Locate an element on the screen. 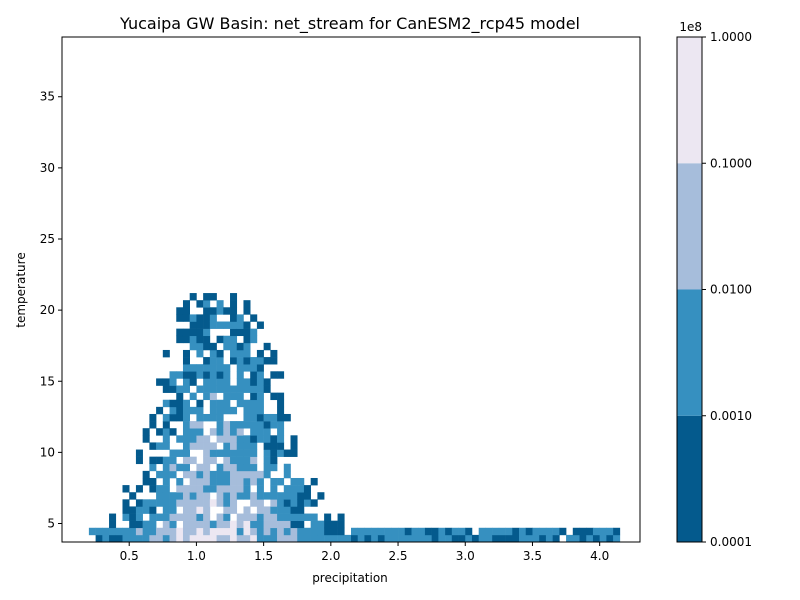 This screenshot has width=800, height=600. x-tick-label: 2.0 is located at coordinates (330, 556).